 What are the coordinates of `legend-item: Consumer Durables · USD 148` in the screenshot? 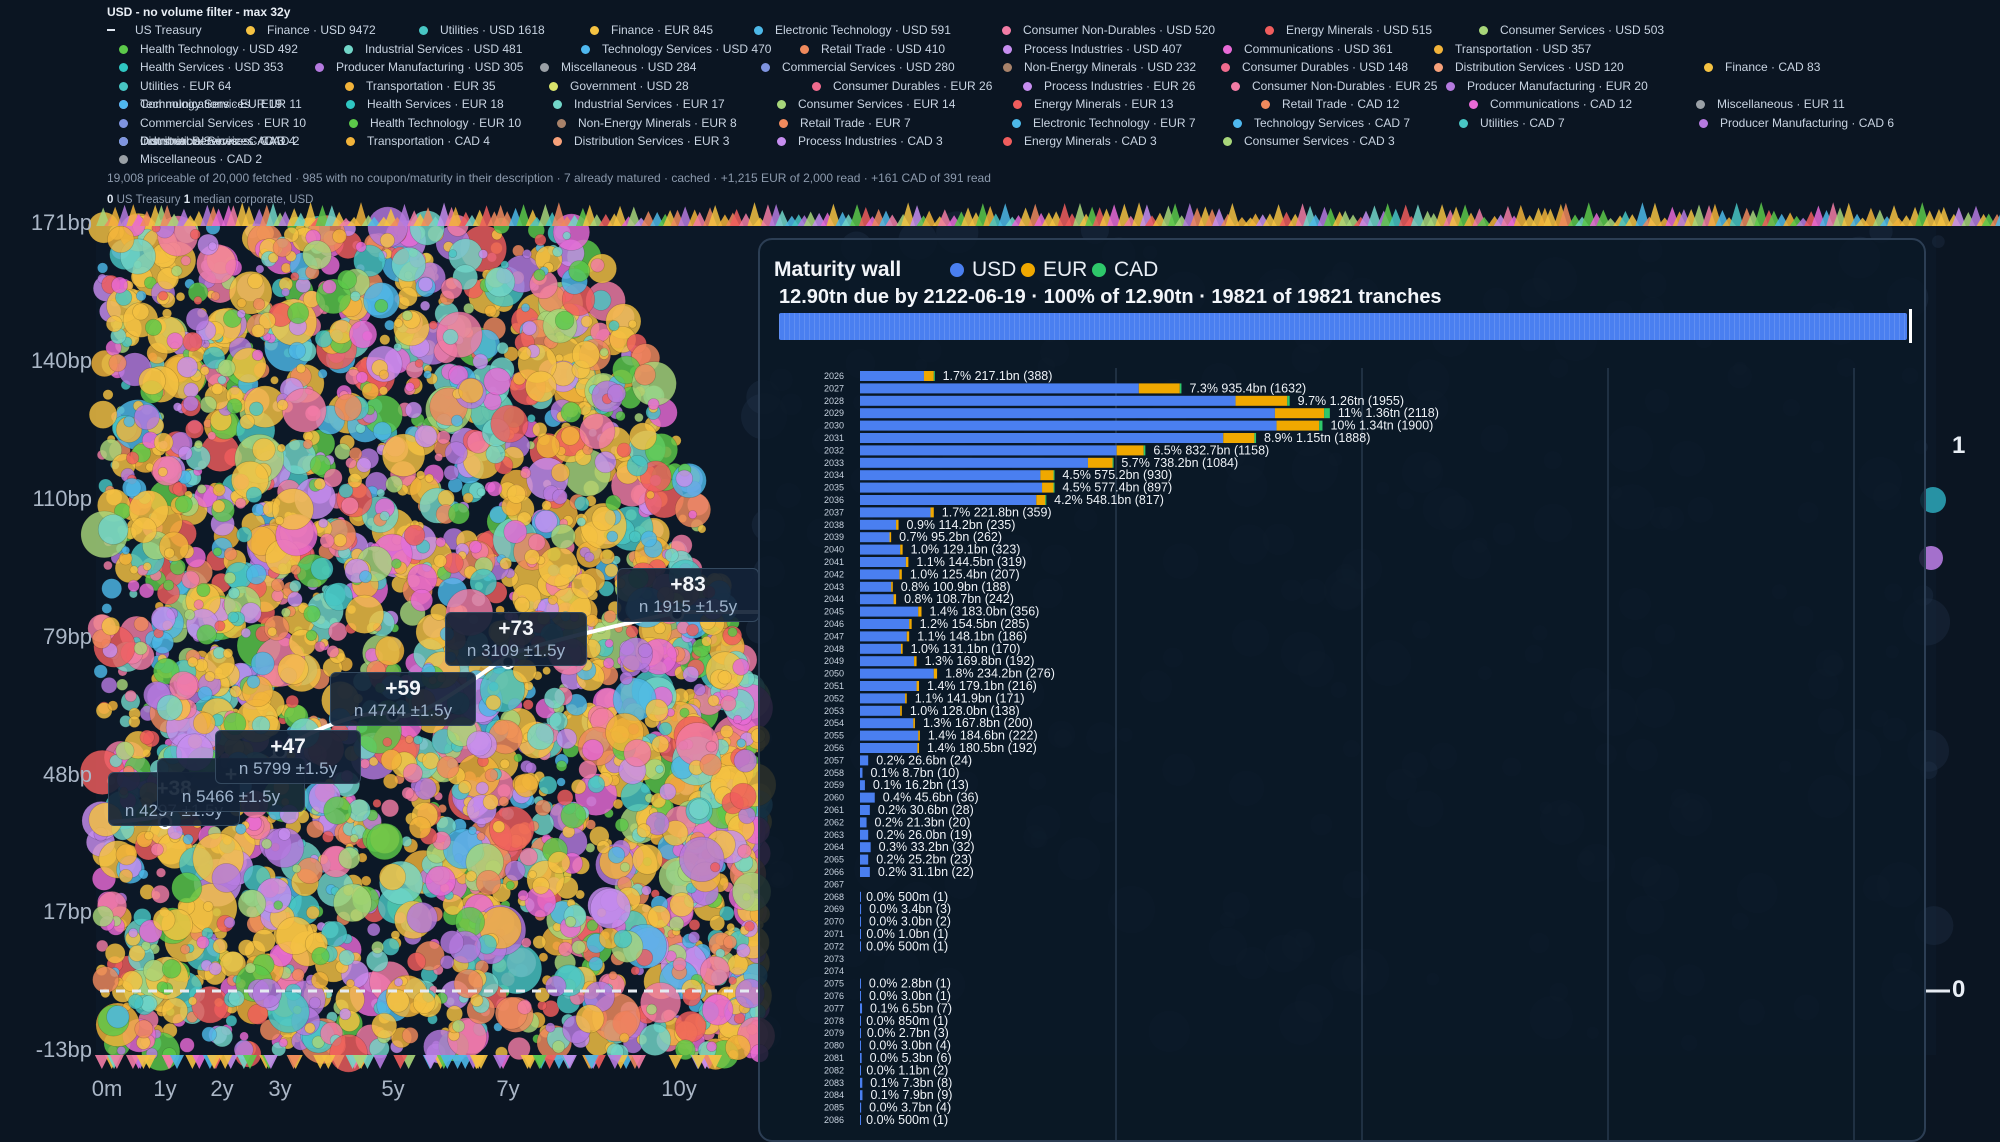 It's located at (1314, 67).